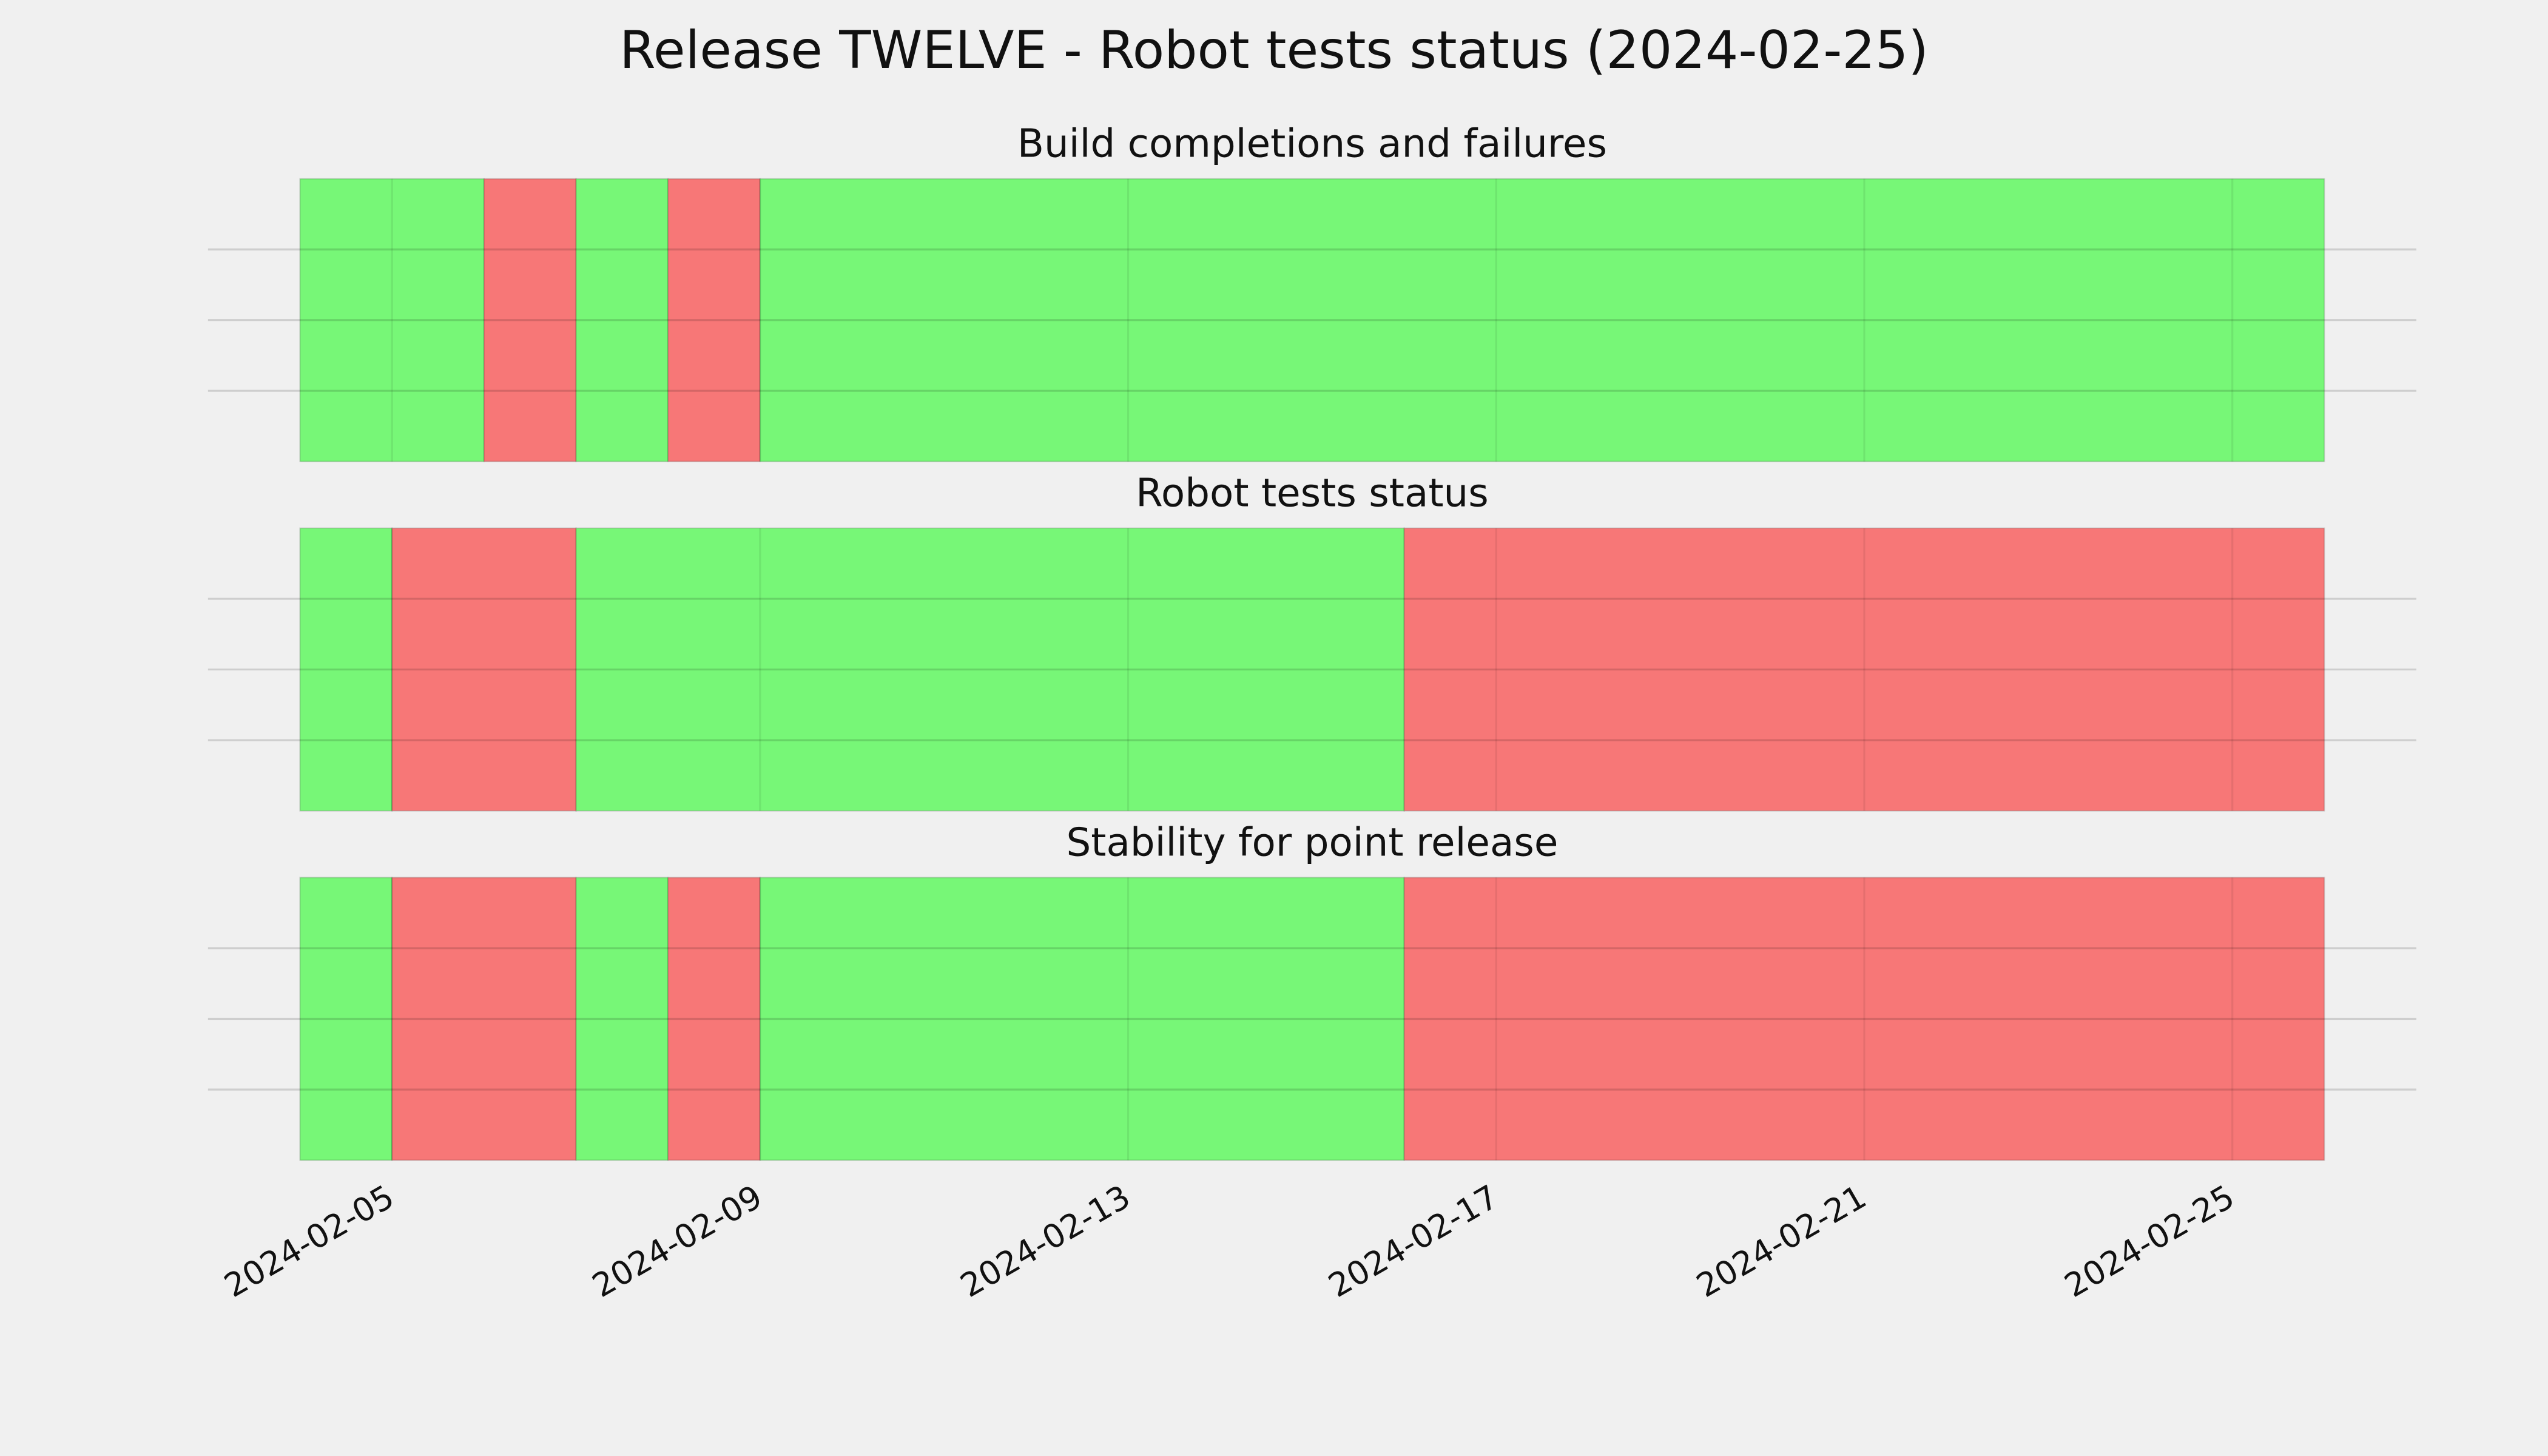  What do you see at coordinates (1312, 493) in the screenshot?
I see `panel-title: Robot tests status` at bounding box center [1312, 493].